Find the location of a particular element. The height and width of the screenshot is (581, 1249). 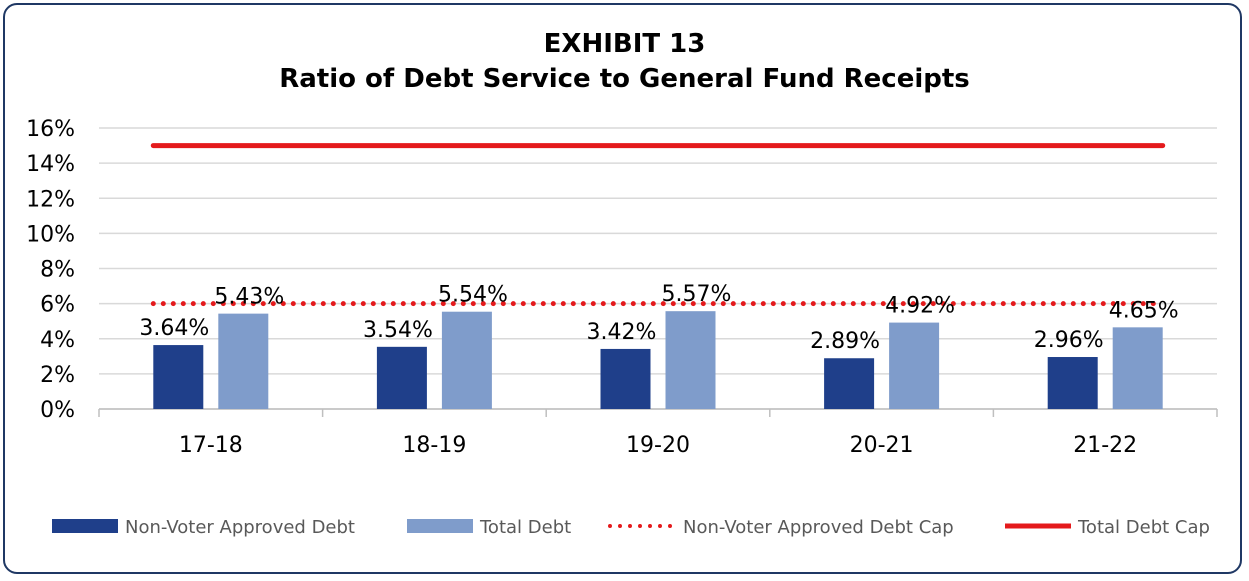

x-tick-label: 18-19 is located at coordinates (434, 445).